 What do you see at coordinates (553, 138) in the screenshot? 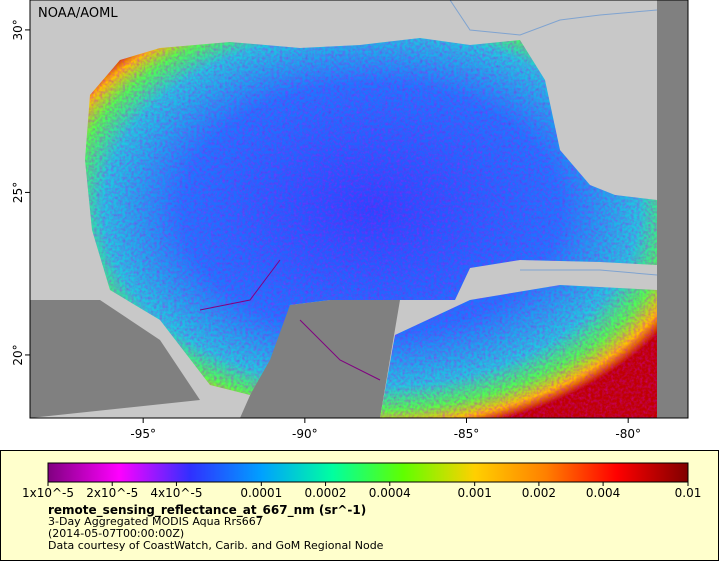
I see `rivers` at bounding box center [553, 138].